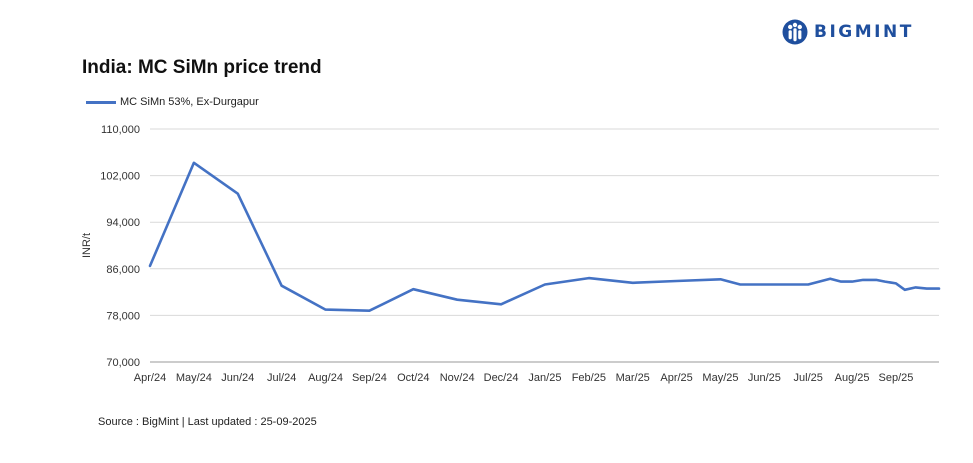  Describe the element at coordinates (120, 177) in the screenshot. I see `y-tick-label: 102,000` at that location.